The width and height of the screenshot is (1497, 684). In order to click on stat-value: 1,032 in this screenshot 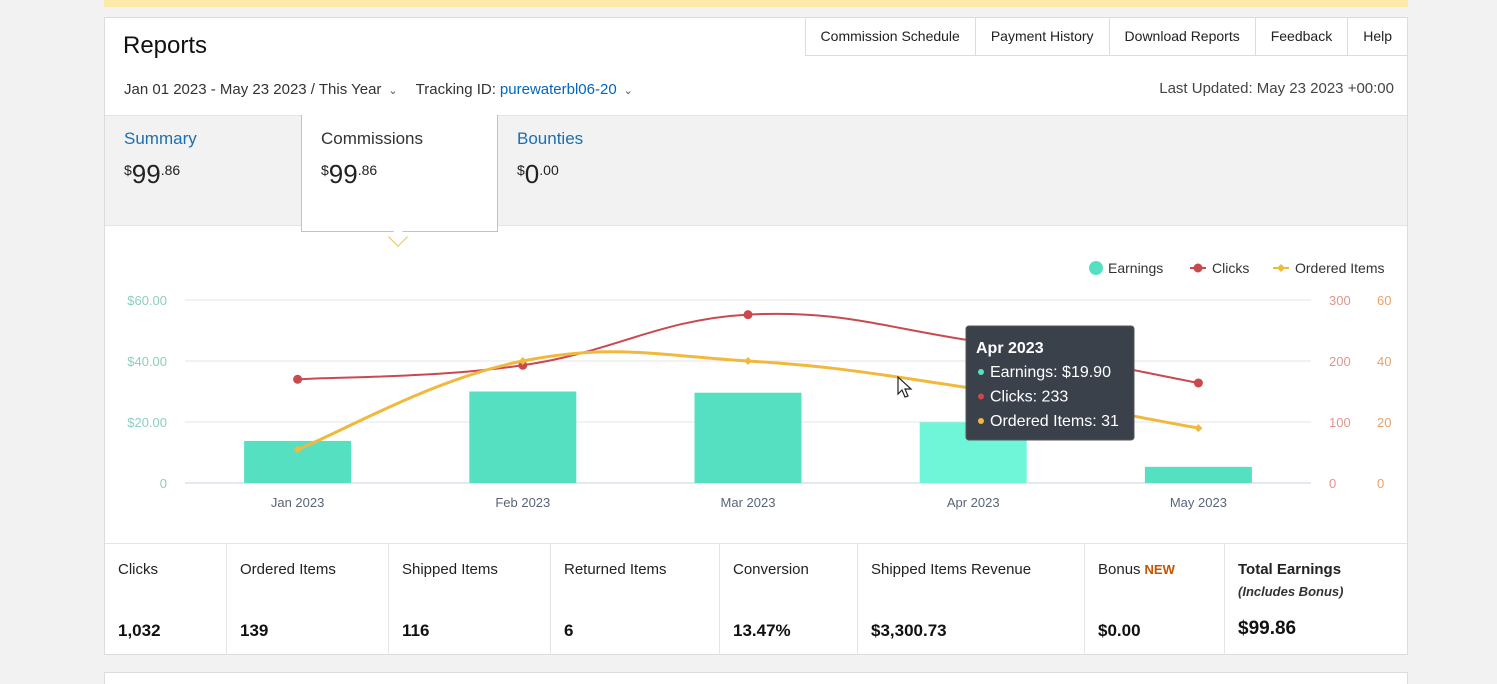, I will do `click(139, 630)`.